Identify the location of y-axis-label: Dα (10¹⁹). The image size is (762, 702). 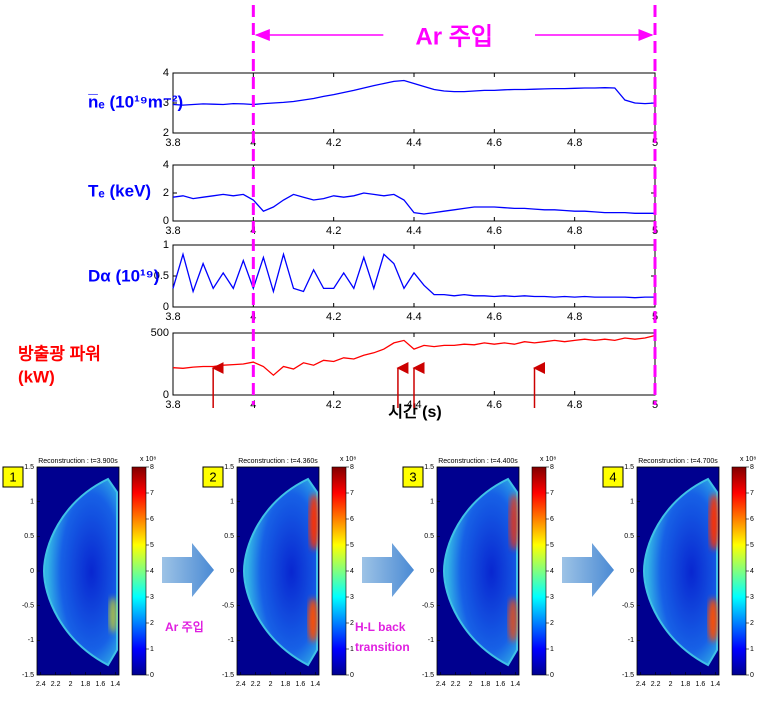
(123, 275).